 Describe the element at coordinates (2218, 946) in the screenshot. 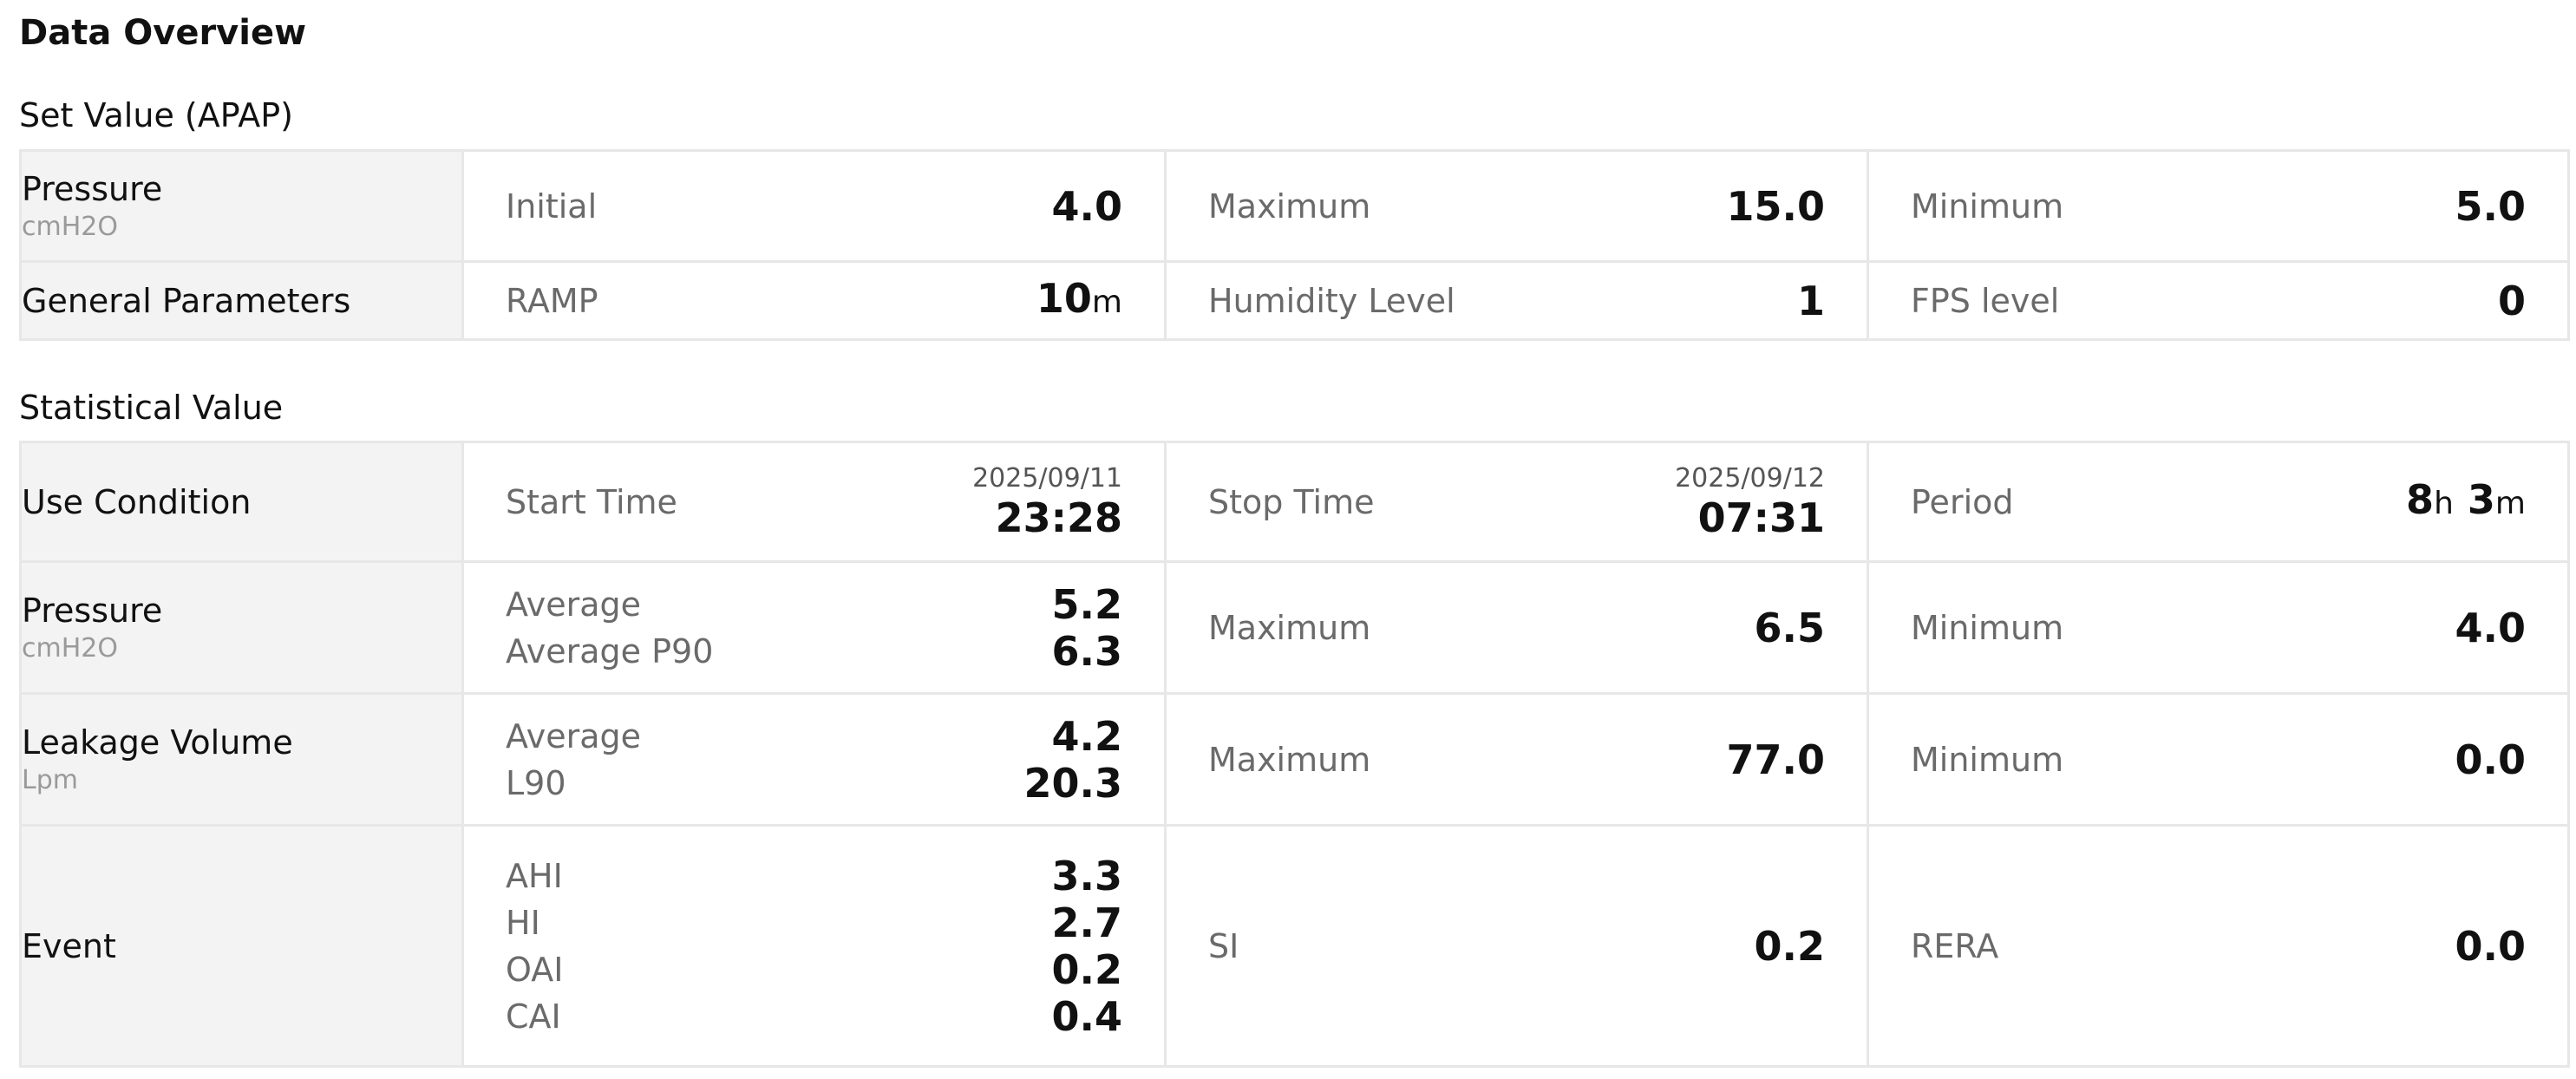

I see `rera-cell: RERA 0.0` at that location.